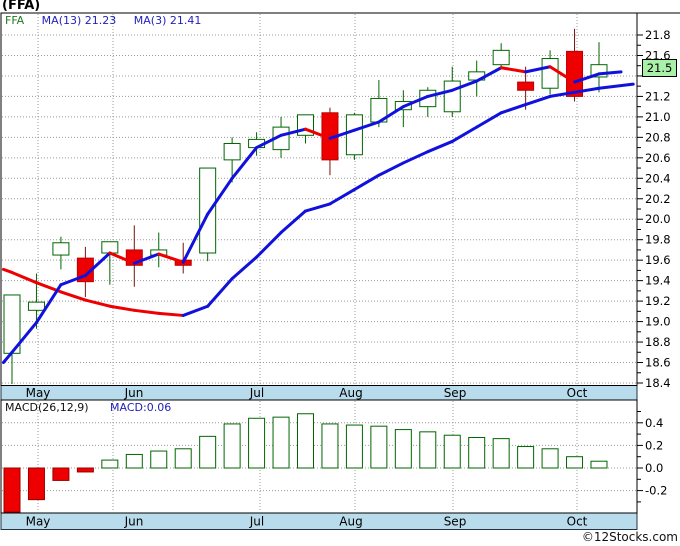 This screenshot has width=680, height=546. I want to click on y-axis-label: 20.6, so click(658, 158).